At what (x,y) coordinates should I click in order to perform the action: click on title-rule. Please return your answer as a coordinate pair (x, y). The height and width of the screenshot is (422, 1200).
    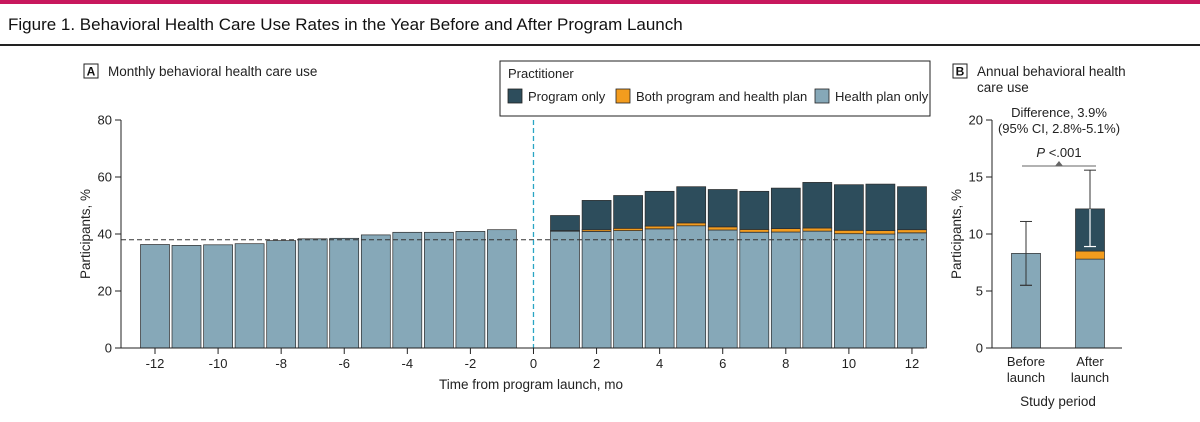
    Looking at the image, I should click on (600, 45).